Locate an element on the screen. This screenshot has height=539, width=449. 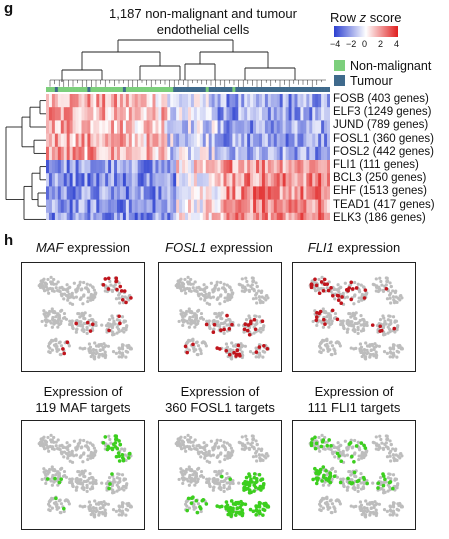
tsne-title-fli1-rest: expression is located at coordinates (367, 247).